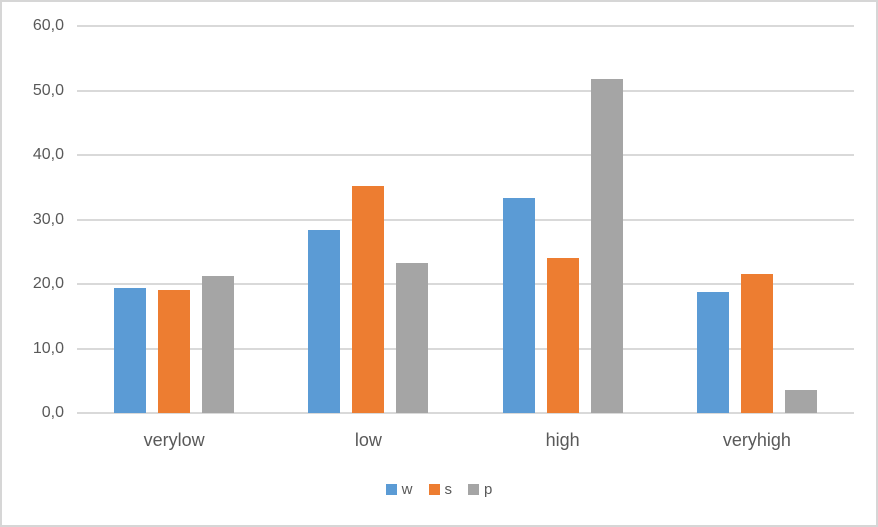 The height and width of the screenshot is (527, 878). Describe the element at coordinates (412, 338) in the screenshot. I see `bar-p-low` at that location.